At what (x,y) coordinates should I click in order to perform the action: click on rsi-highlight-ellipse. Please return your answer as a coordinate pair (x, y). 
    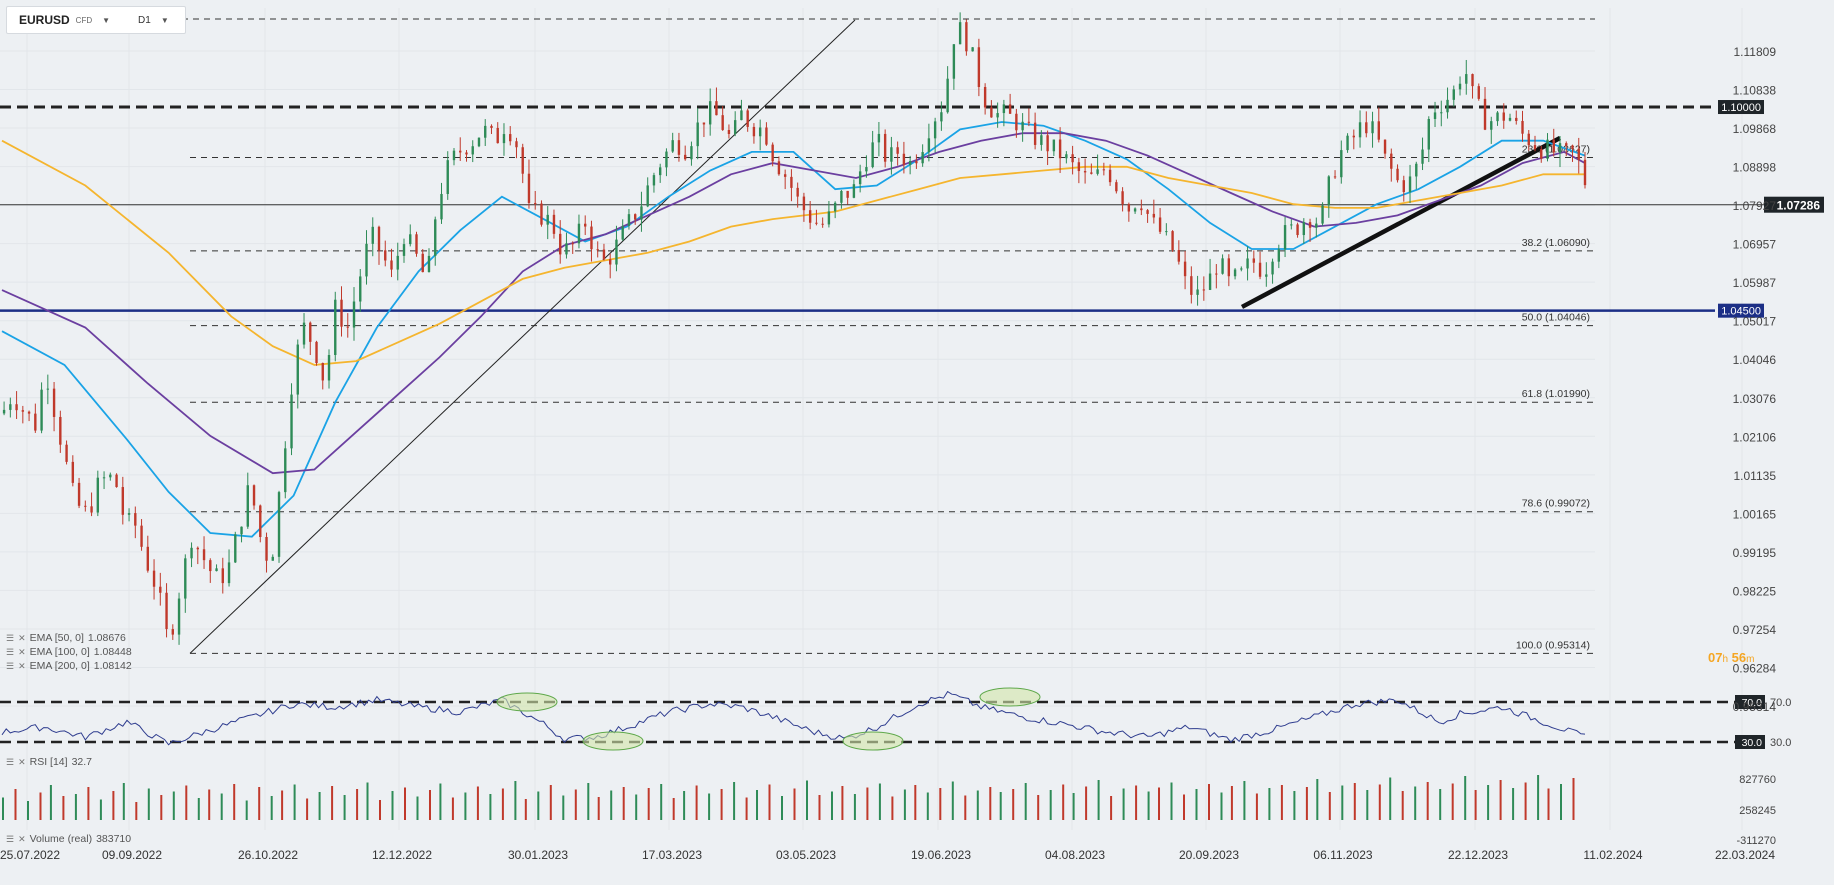
    Looking at the image, I should click on (613, 741).